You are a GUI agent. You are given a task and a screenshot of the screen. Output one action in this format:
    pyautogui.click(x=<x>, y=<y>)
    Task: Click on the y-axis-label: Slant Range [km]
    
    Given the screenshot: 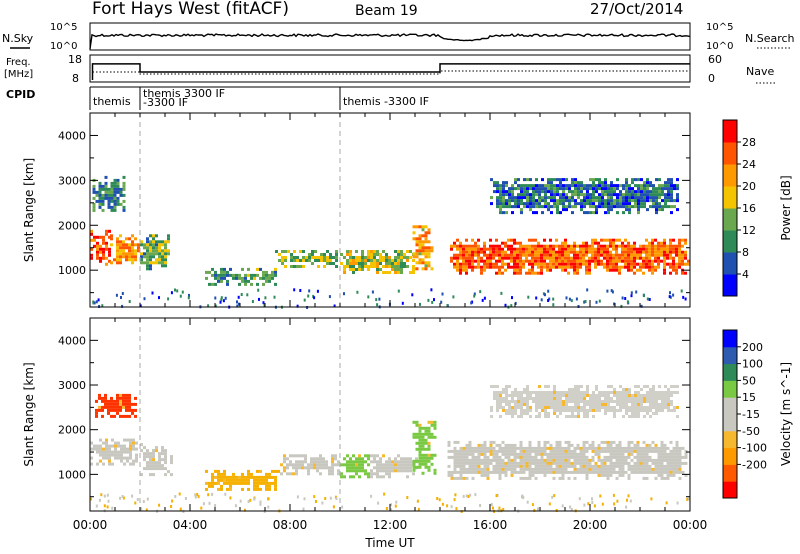 What is the action you would take?
    pyautogui.click(x=29, y=414)
    